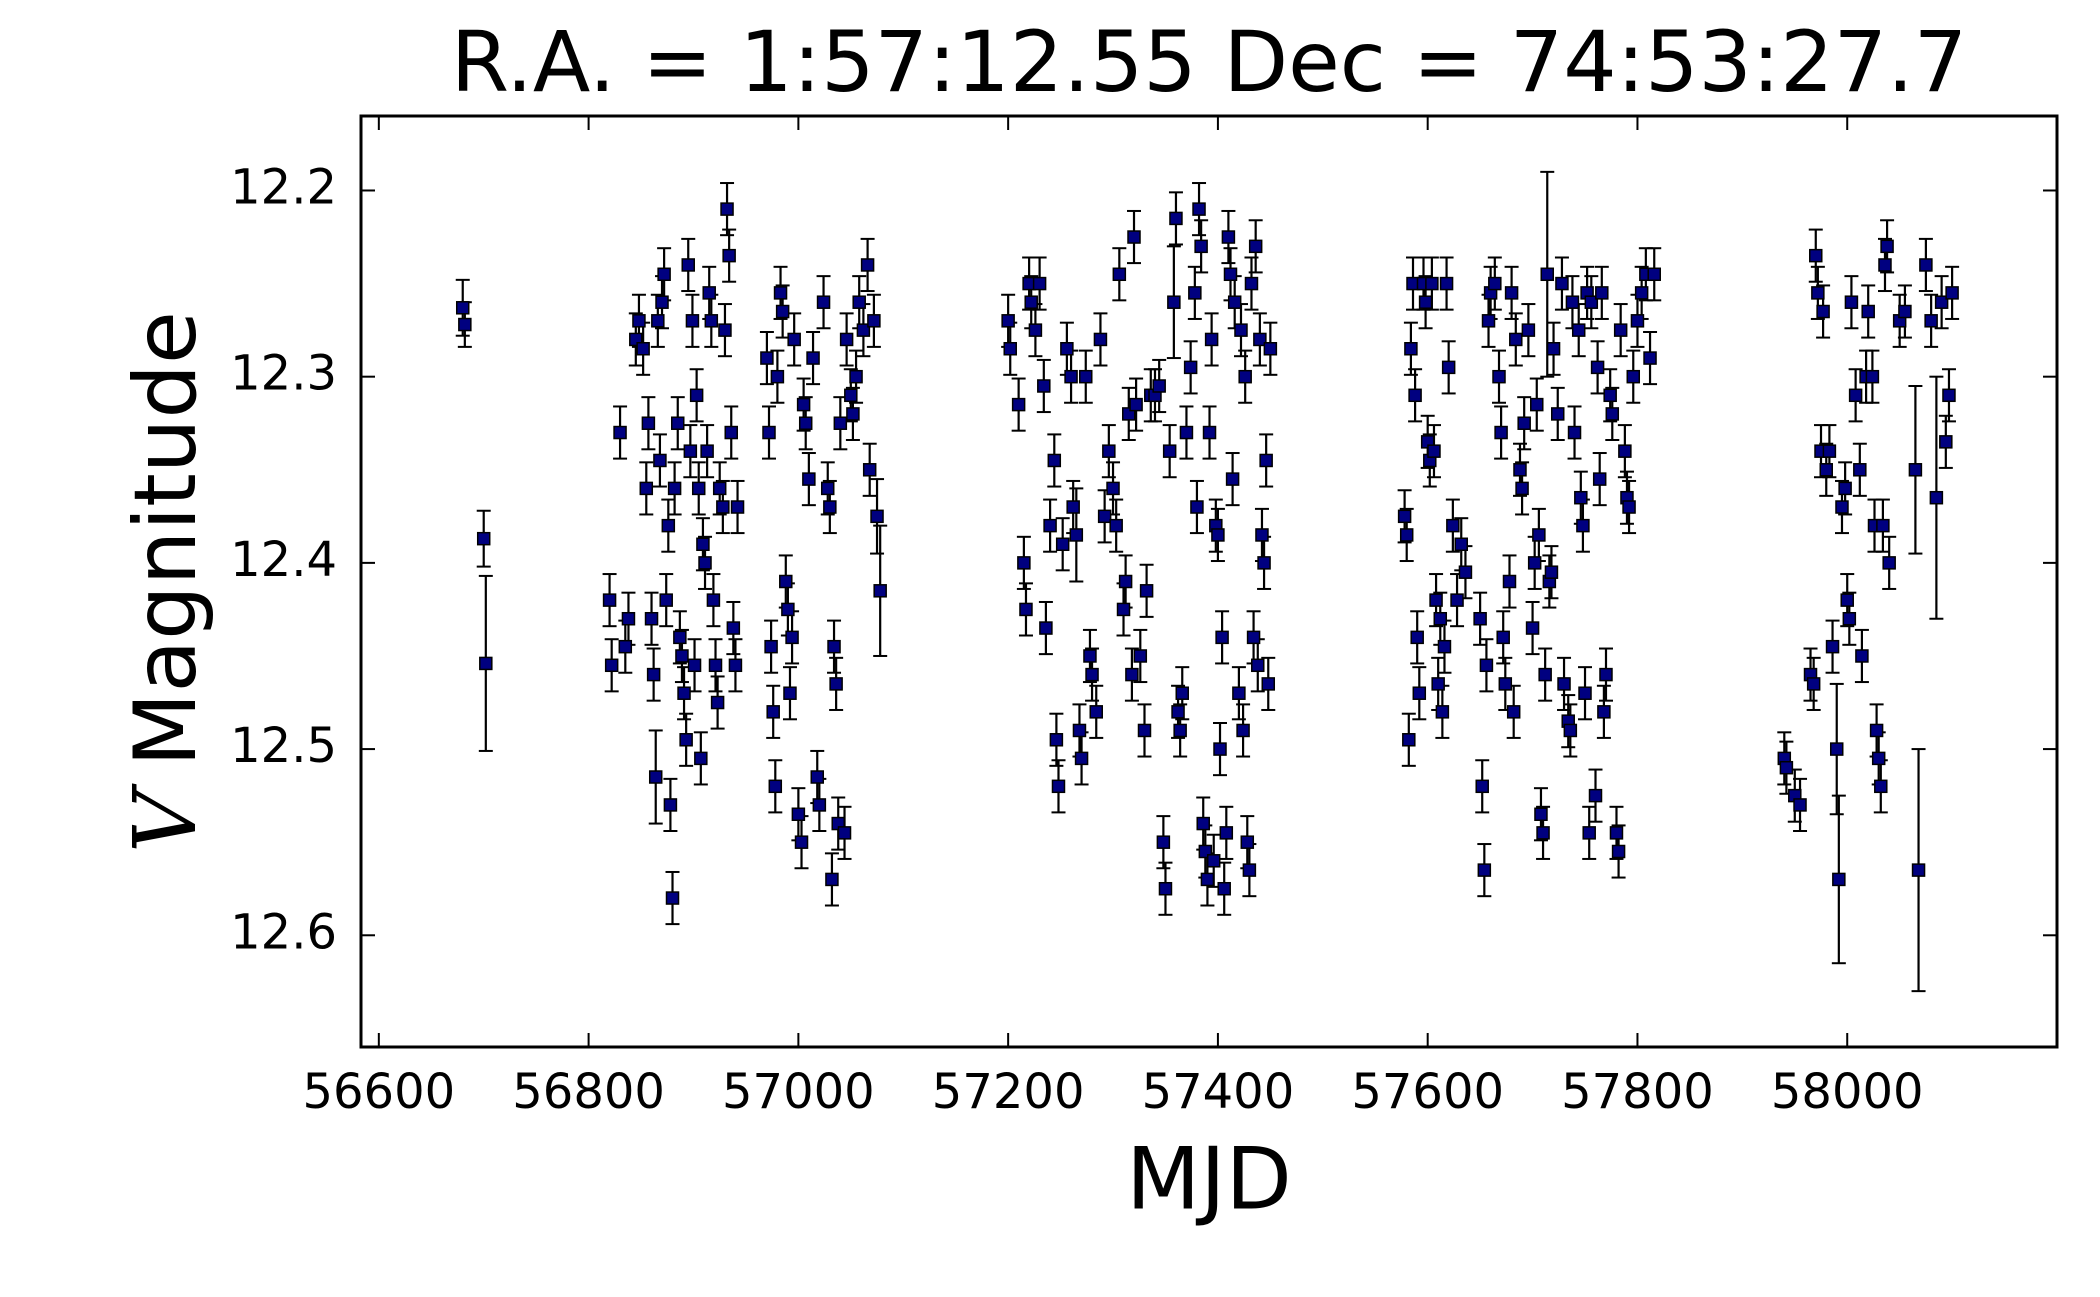  I want to click on x-tick-label: 56800, so click(588, 1092).